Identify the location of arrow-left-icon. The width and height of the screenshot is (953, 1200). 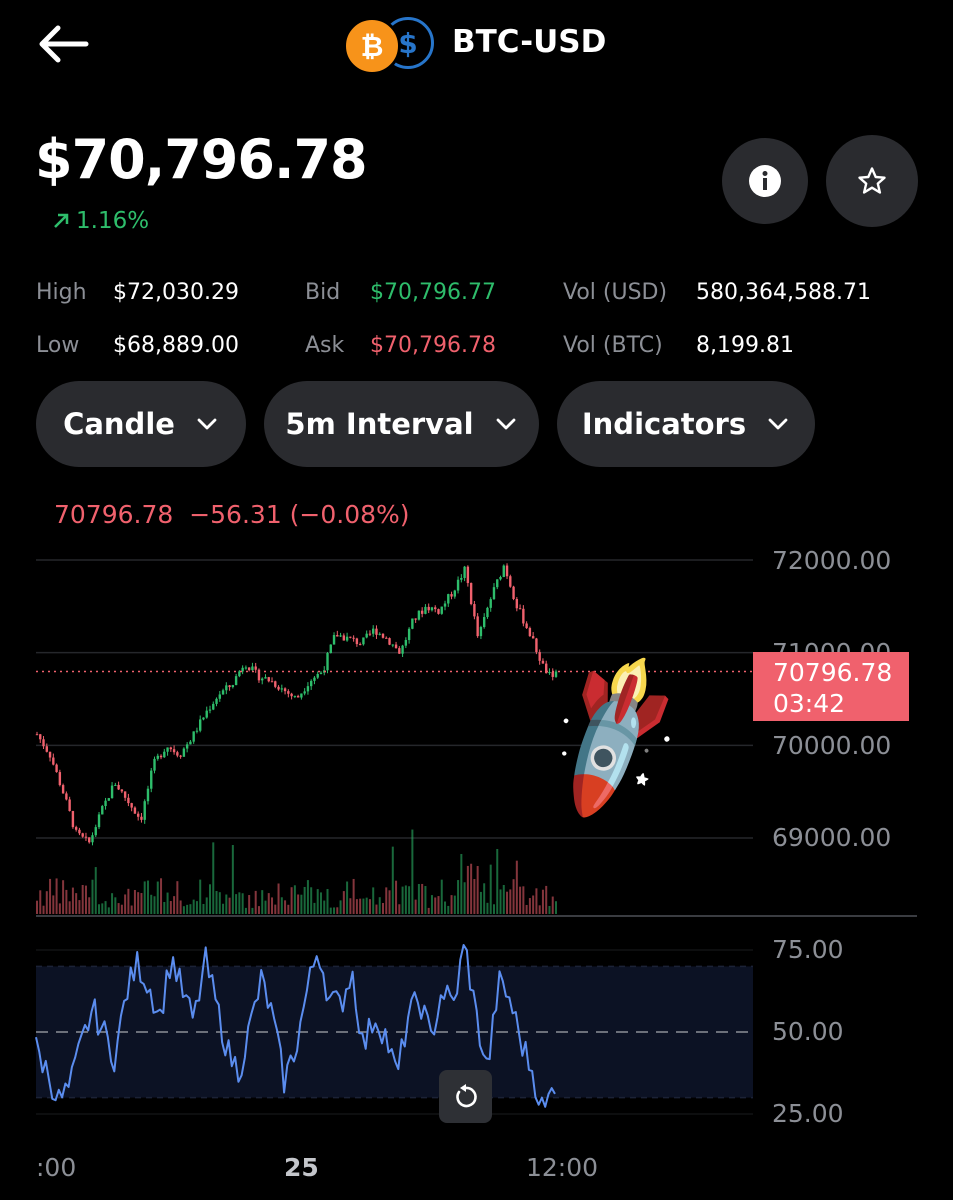
(64, 44).